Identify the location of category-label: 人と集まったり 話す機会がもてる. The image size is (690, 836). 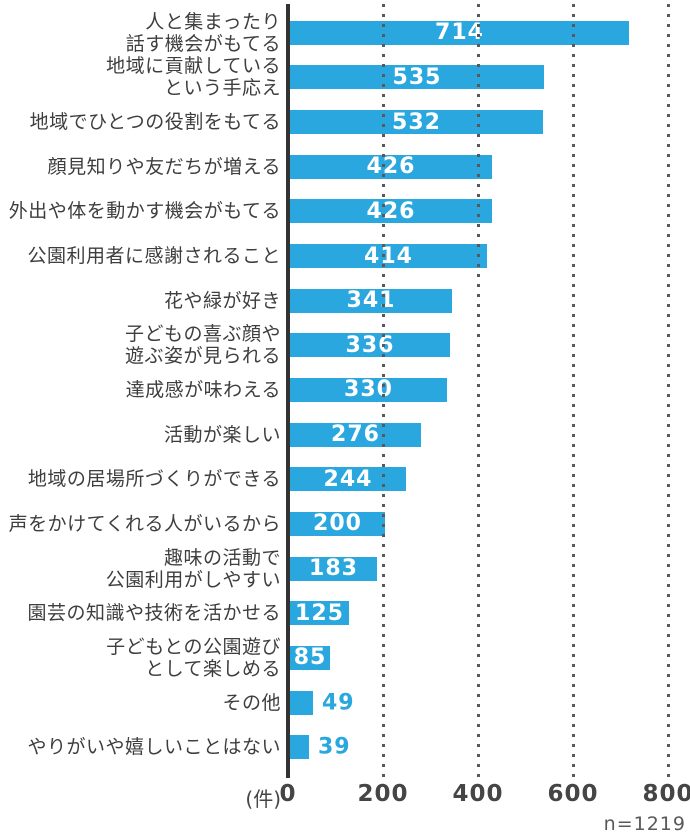
(140, 33).